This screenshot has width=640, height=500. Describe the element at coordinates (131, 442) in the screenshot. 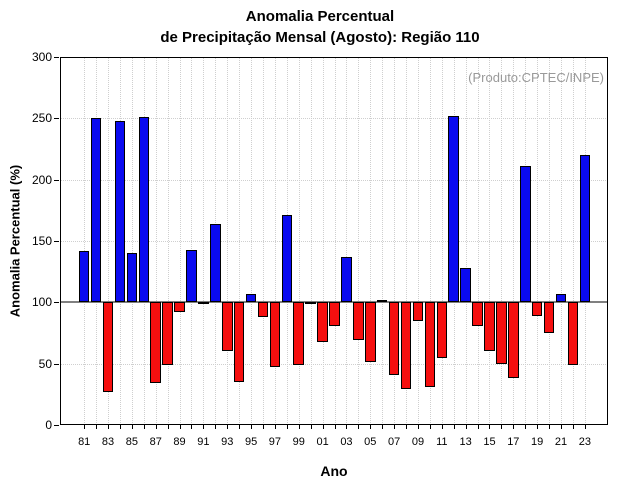

I see `x-tick-label: 85` at that location.